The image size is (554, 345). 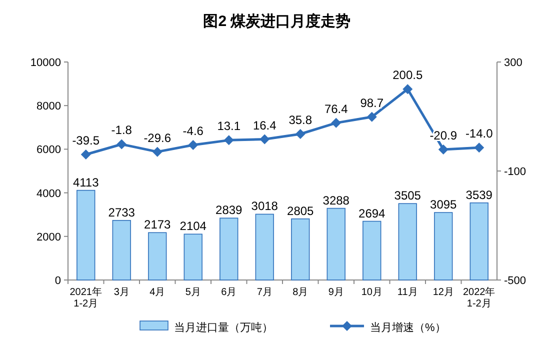 I want to click on data-label: 200.5, so click(x=407, y=75).